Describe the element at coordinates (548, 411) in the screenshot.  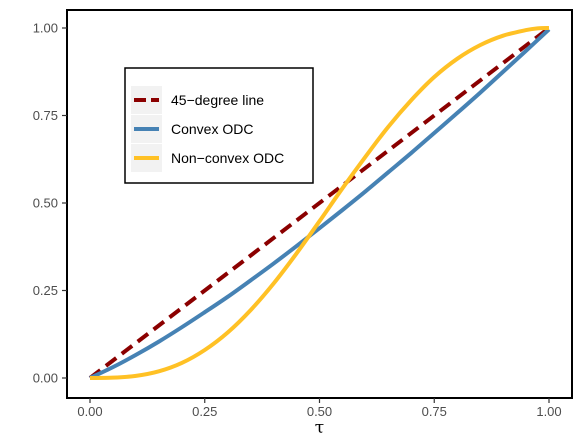
I see `x-tick-label: 1.00` at that location.